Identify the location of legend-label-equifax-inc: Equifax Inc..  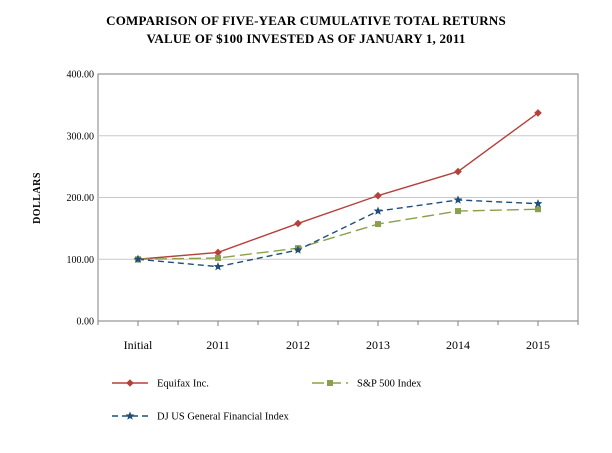
(183, 384).